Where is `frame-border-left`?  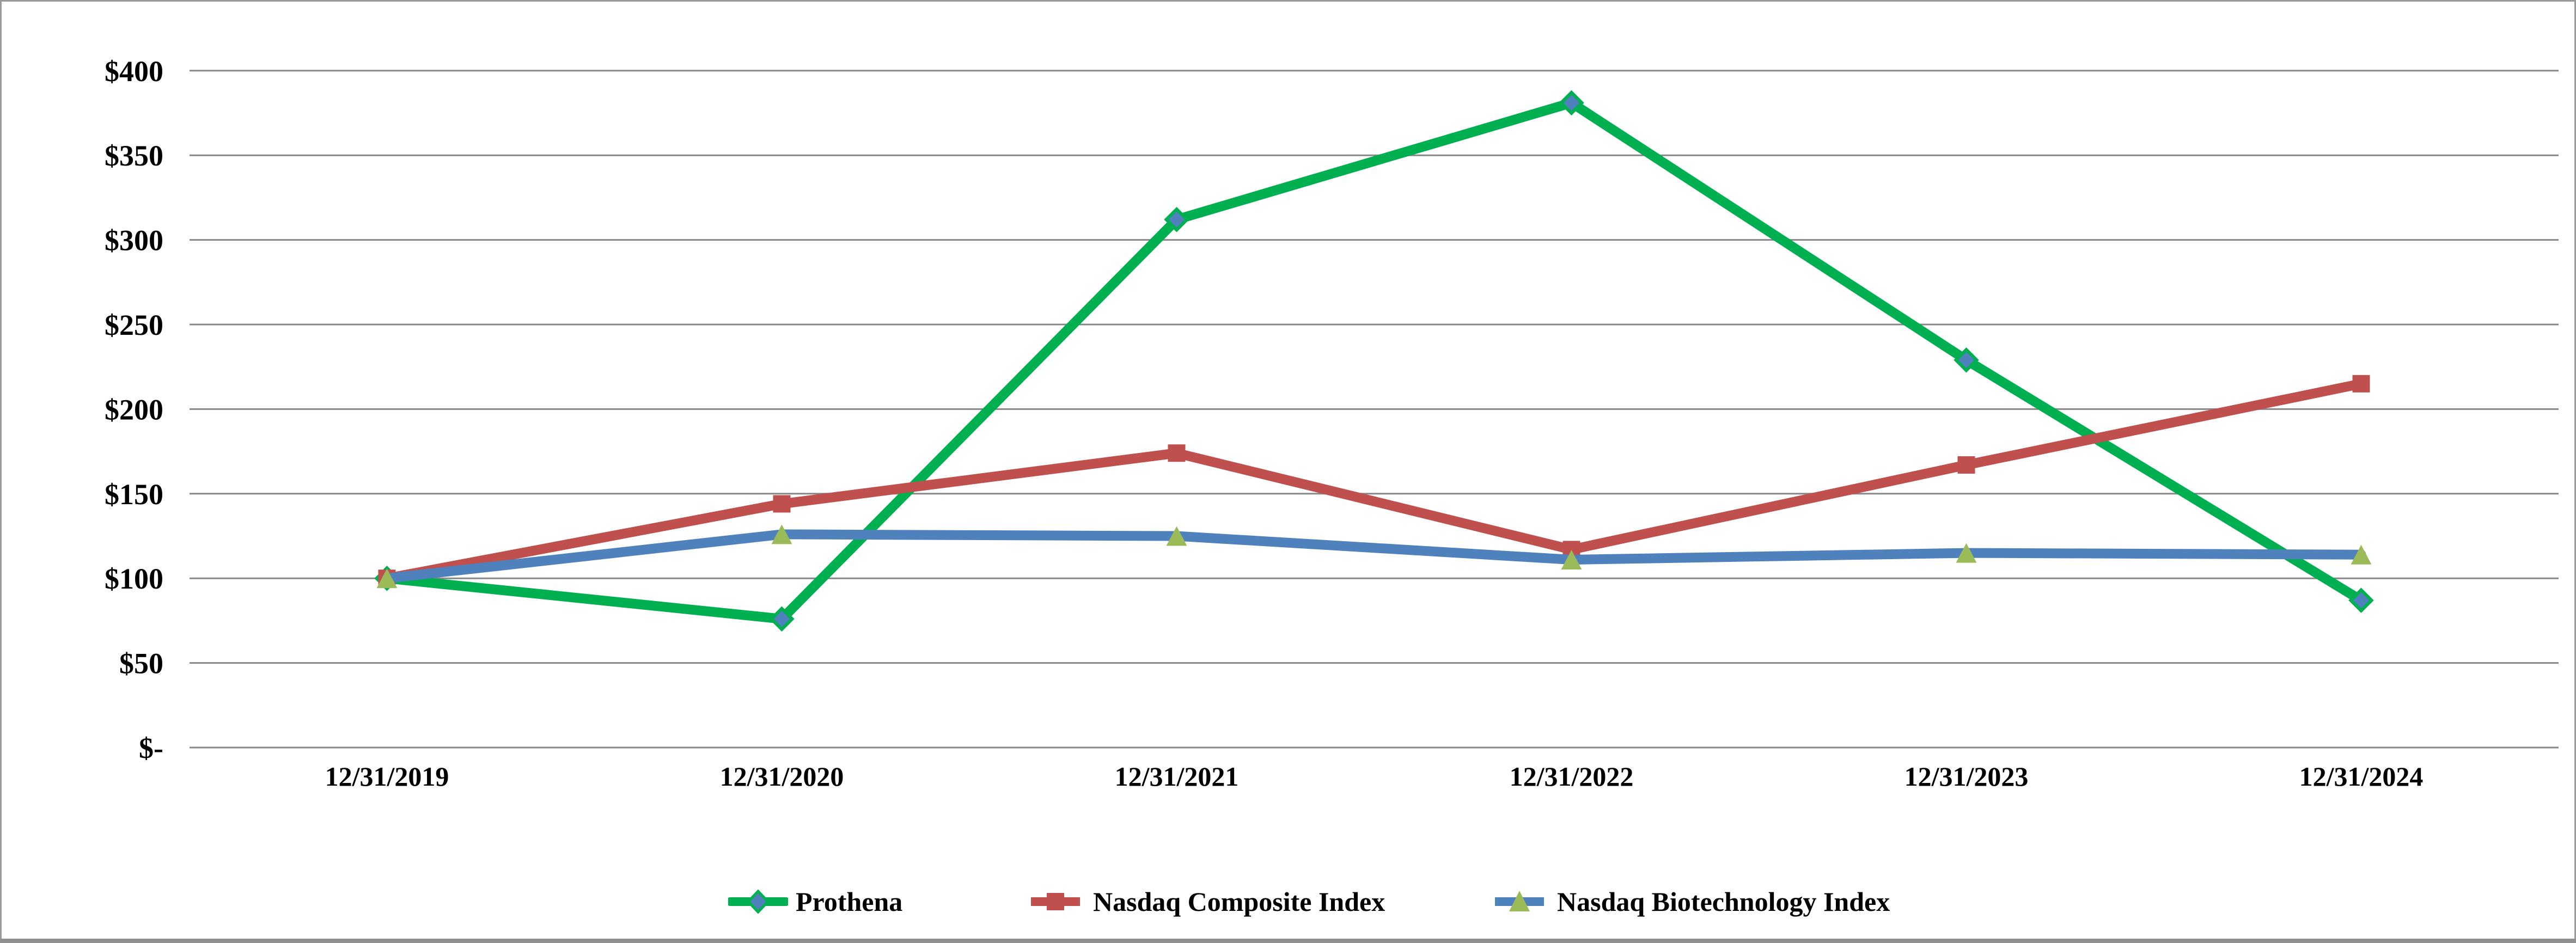
frame-border-left is located at coordinates (1, 471).